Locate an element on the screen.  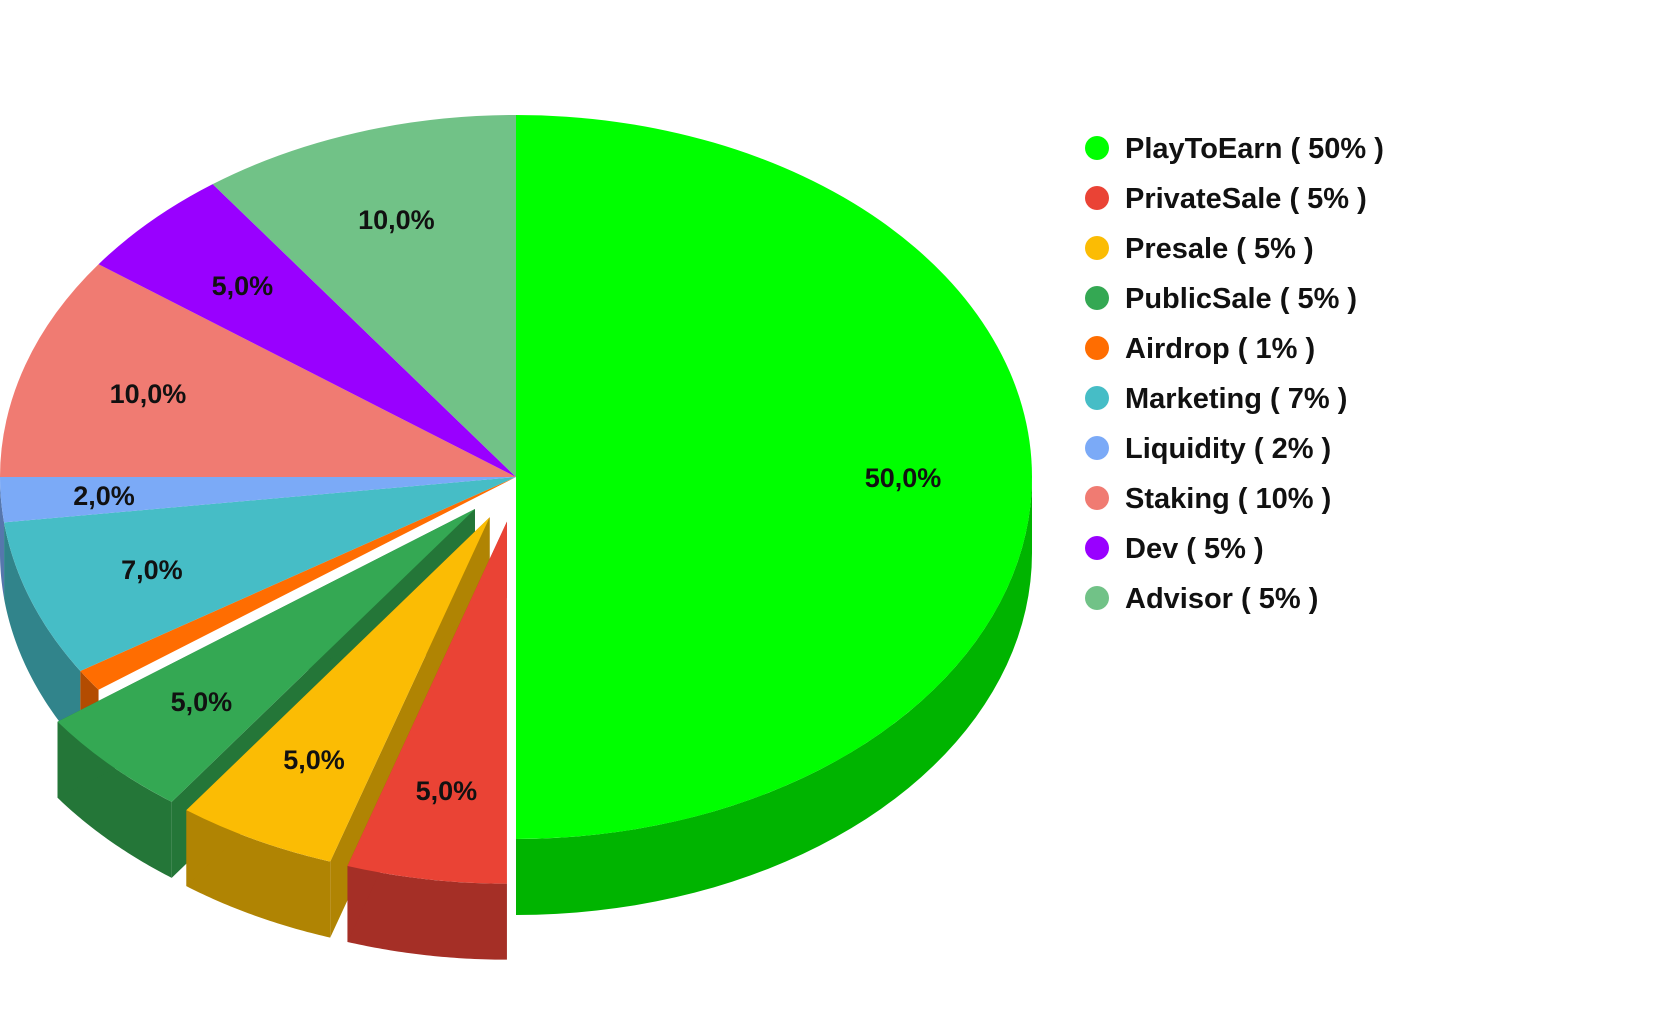
legend-item-staking: Staking ( 10% ) is located at coordinates (1208, 499).